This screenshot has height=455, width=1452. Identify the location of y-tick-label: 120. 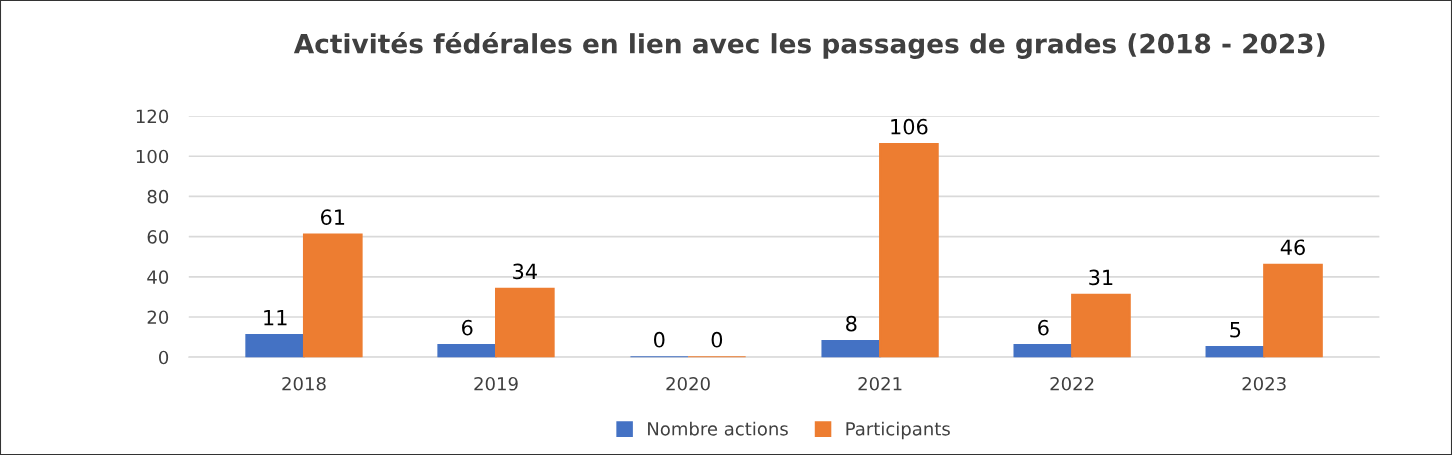
(152, 116).